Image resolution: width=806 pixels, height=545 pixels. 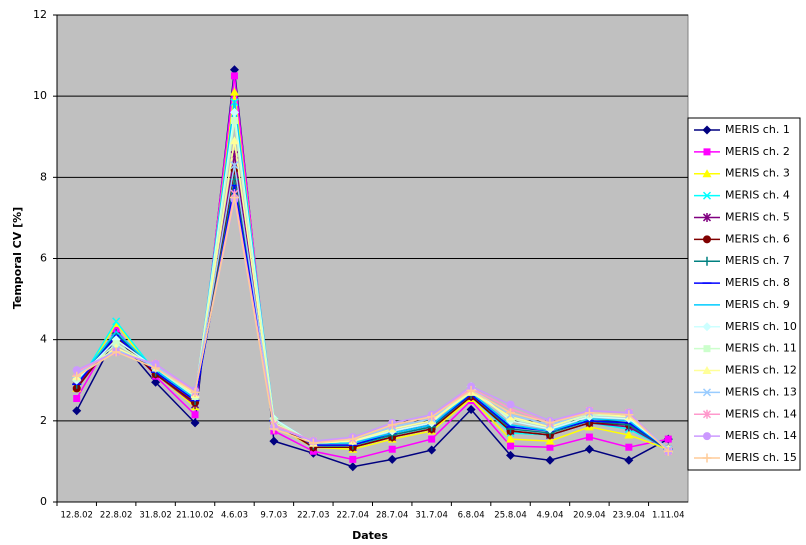 I want to click on x-tick-label: 4.6.03, so click(x=234, y=516).